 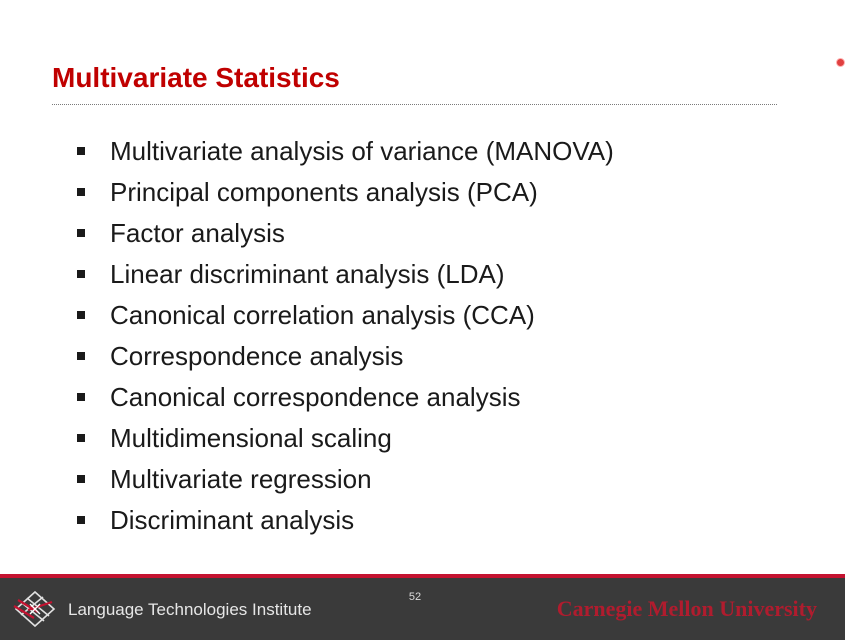 I want to click on bullet-text: Factor analysis, so click(x=197, y=233).